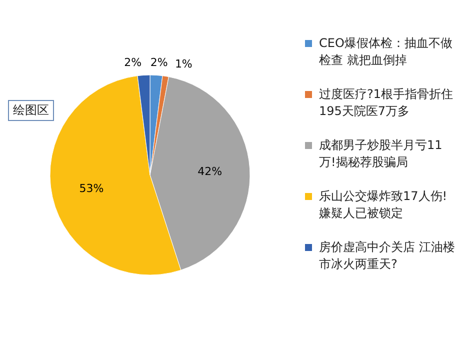 This screenshot has width=468, height=339. Describe the element at coordinates (383, 204) in the screenshot. I see `legend-label: 乐山公交爆炸致17人伤!嫌疑人已被锁定` at that location.